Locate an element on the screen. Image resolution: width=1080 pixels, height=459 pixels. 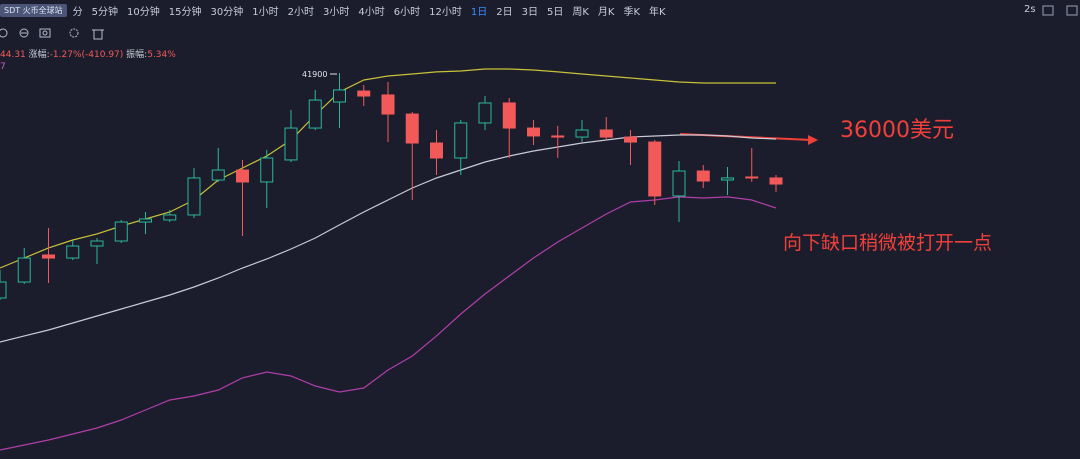
interval-button: 年K is located at coordinates (657, 12).